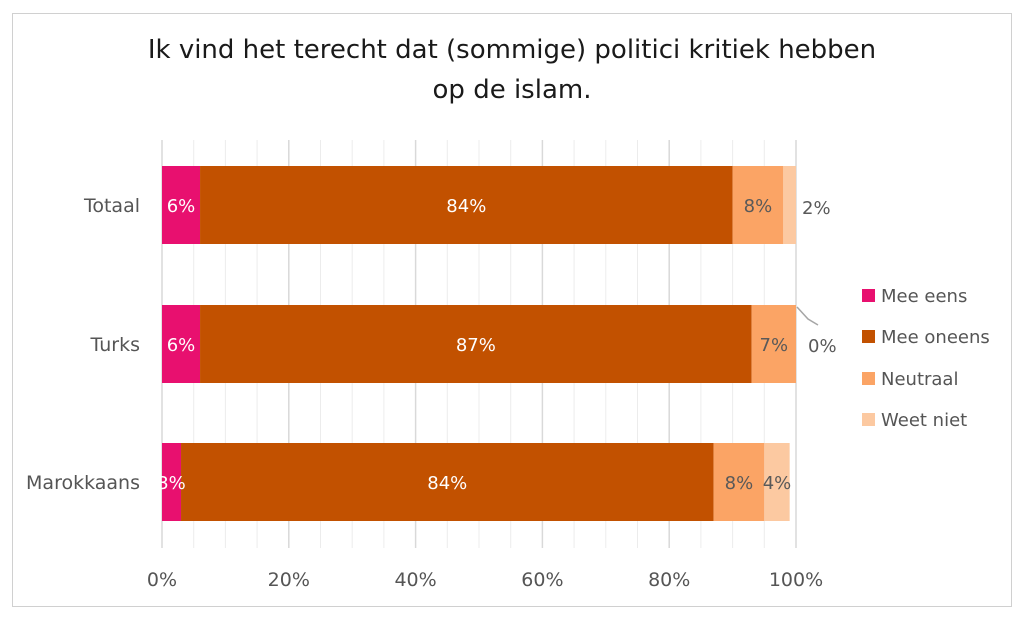  What do you see at coordinates (669, 580) in the screenshot?
I see `x-tick-label: 80%` at bounding box center [669, 580].